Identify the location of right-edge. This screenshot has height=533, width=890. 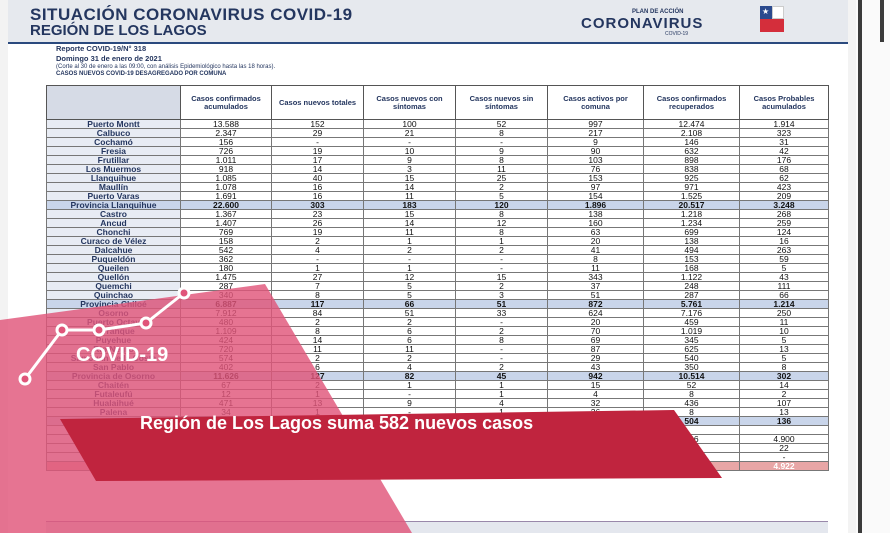
(873, 266).